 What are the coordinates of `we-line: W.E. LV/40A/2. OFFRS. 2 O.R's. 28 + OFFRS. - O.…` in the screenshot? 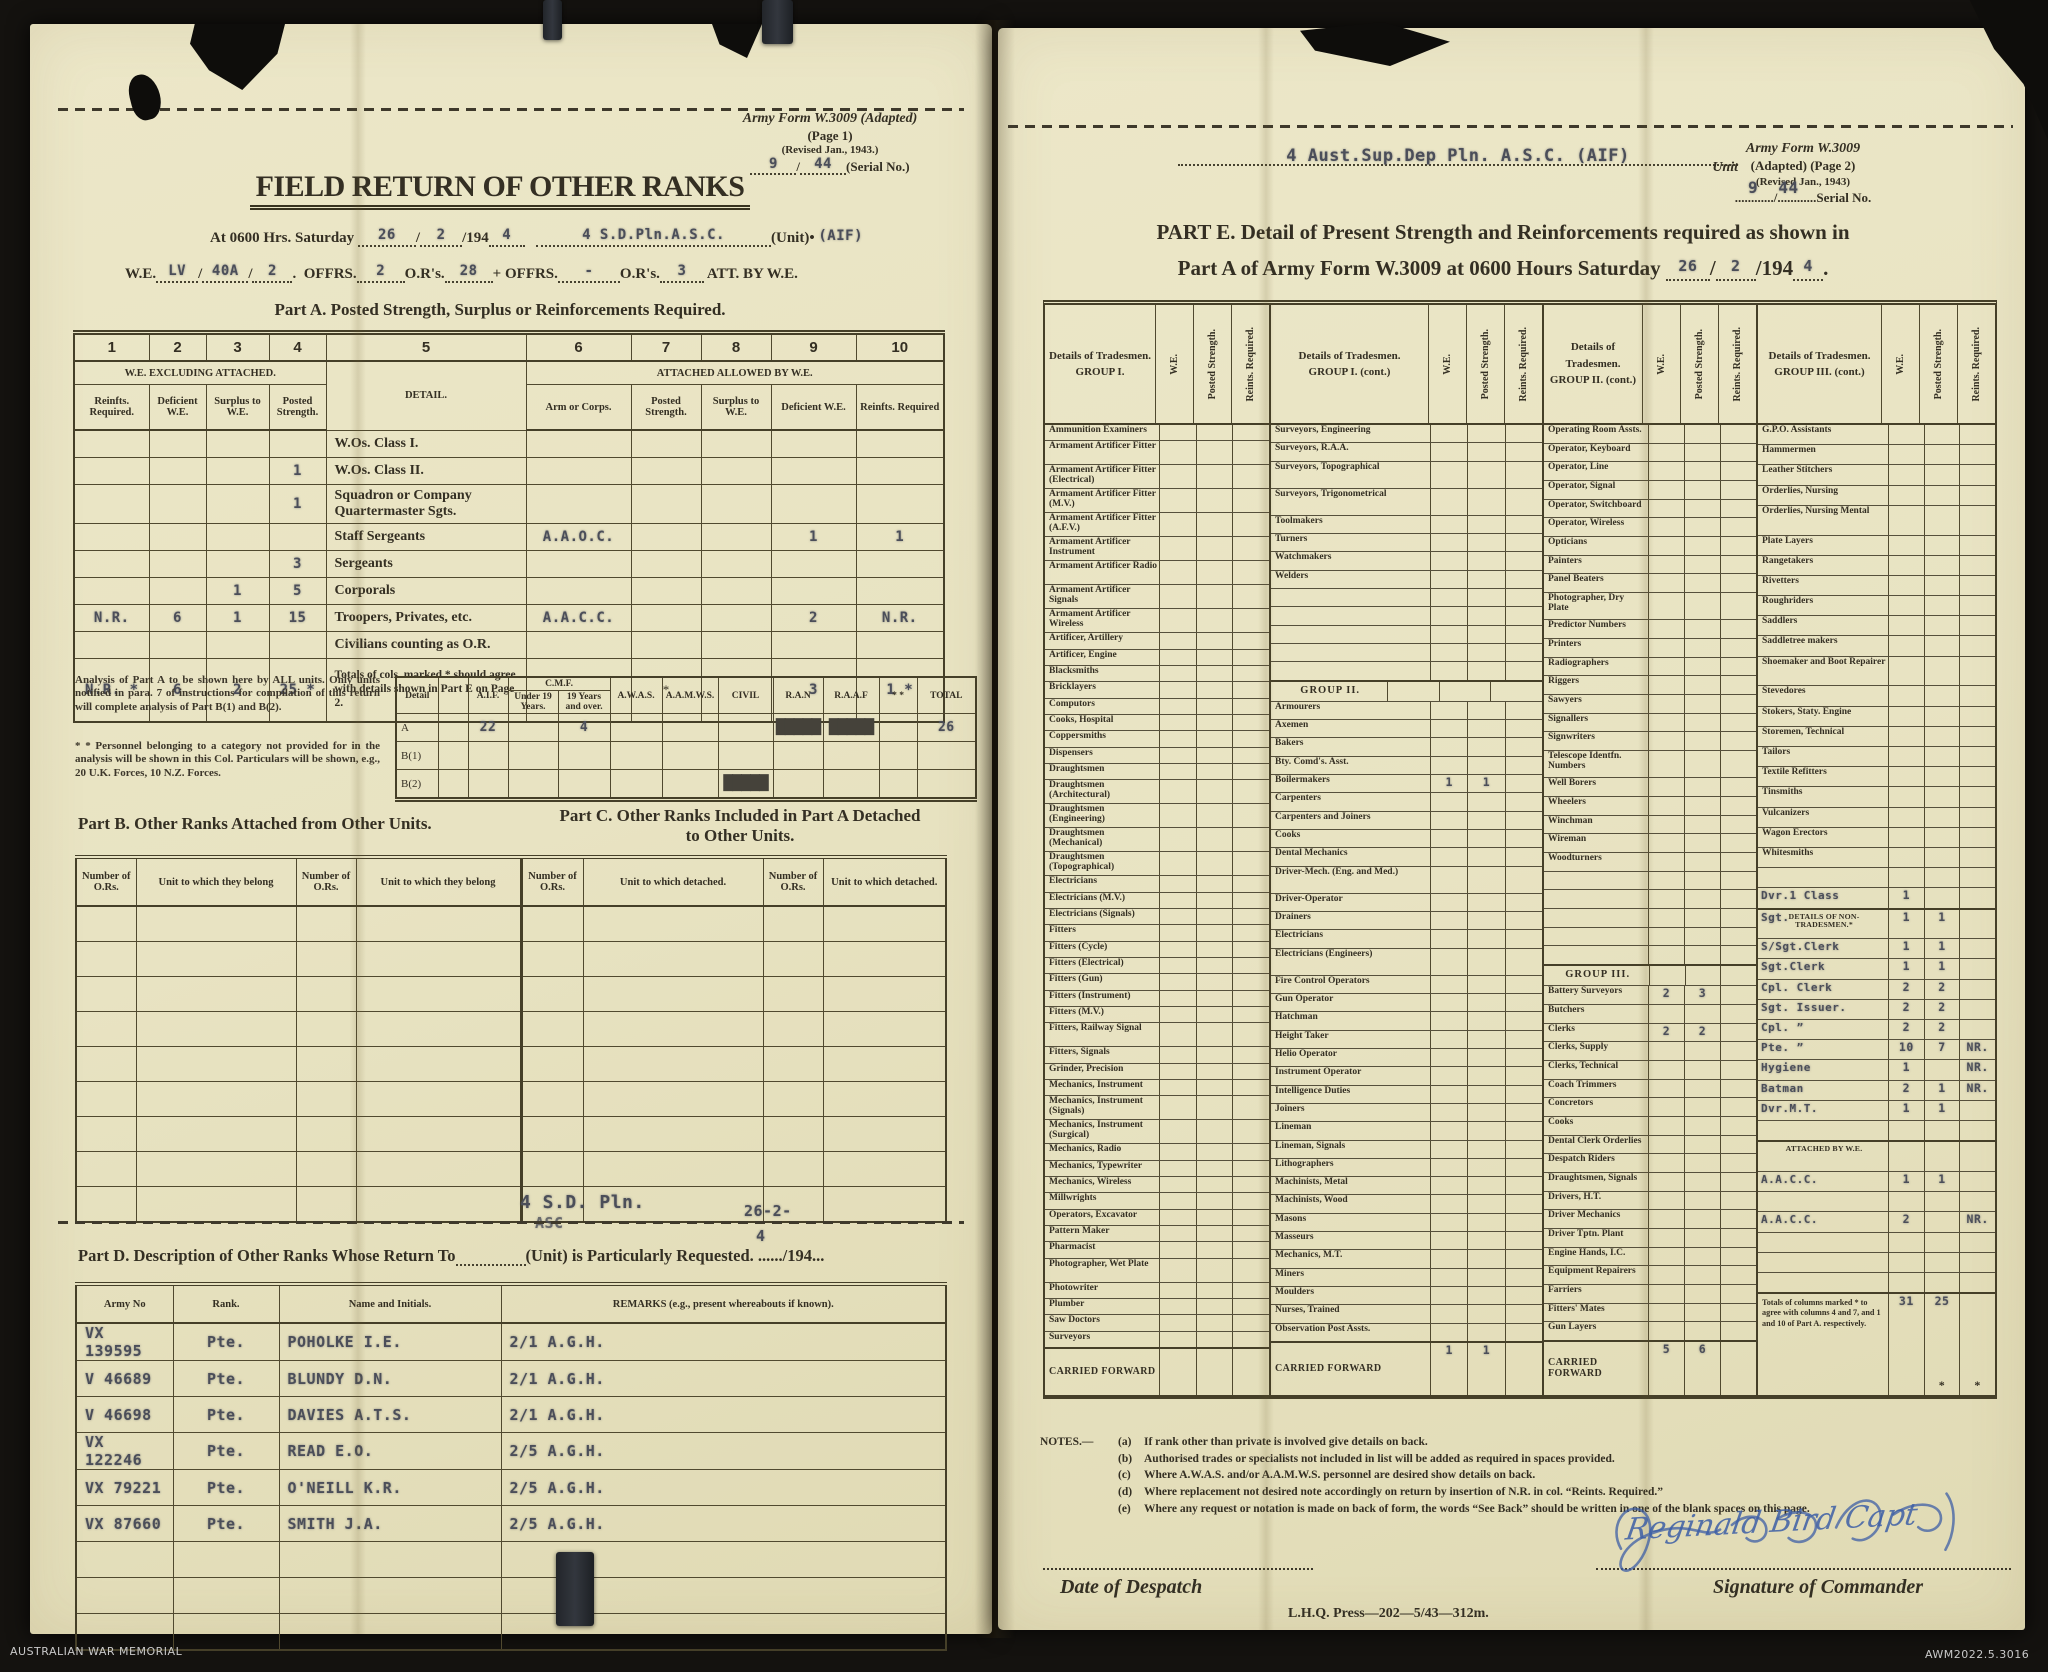 It's located at (461, 273).